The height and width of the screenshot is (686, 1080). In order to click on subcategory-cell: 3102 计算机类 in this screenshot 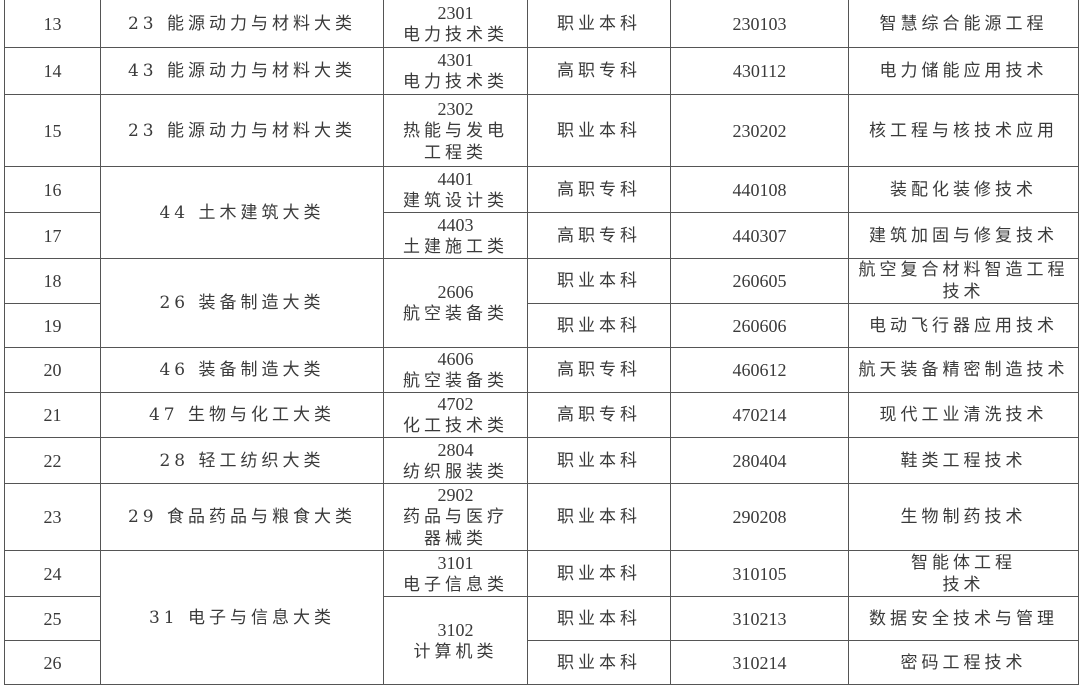, I will do `click(455, 640)`.